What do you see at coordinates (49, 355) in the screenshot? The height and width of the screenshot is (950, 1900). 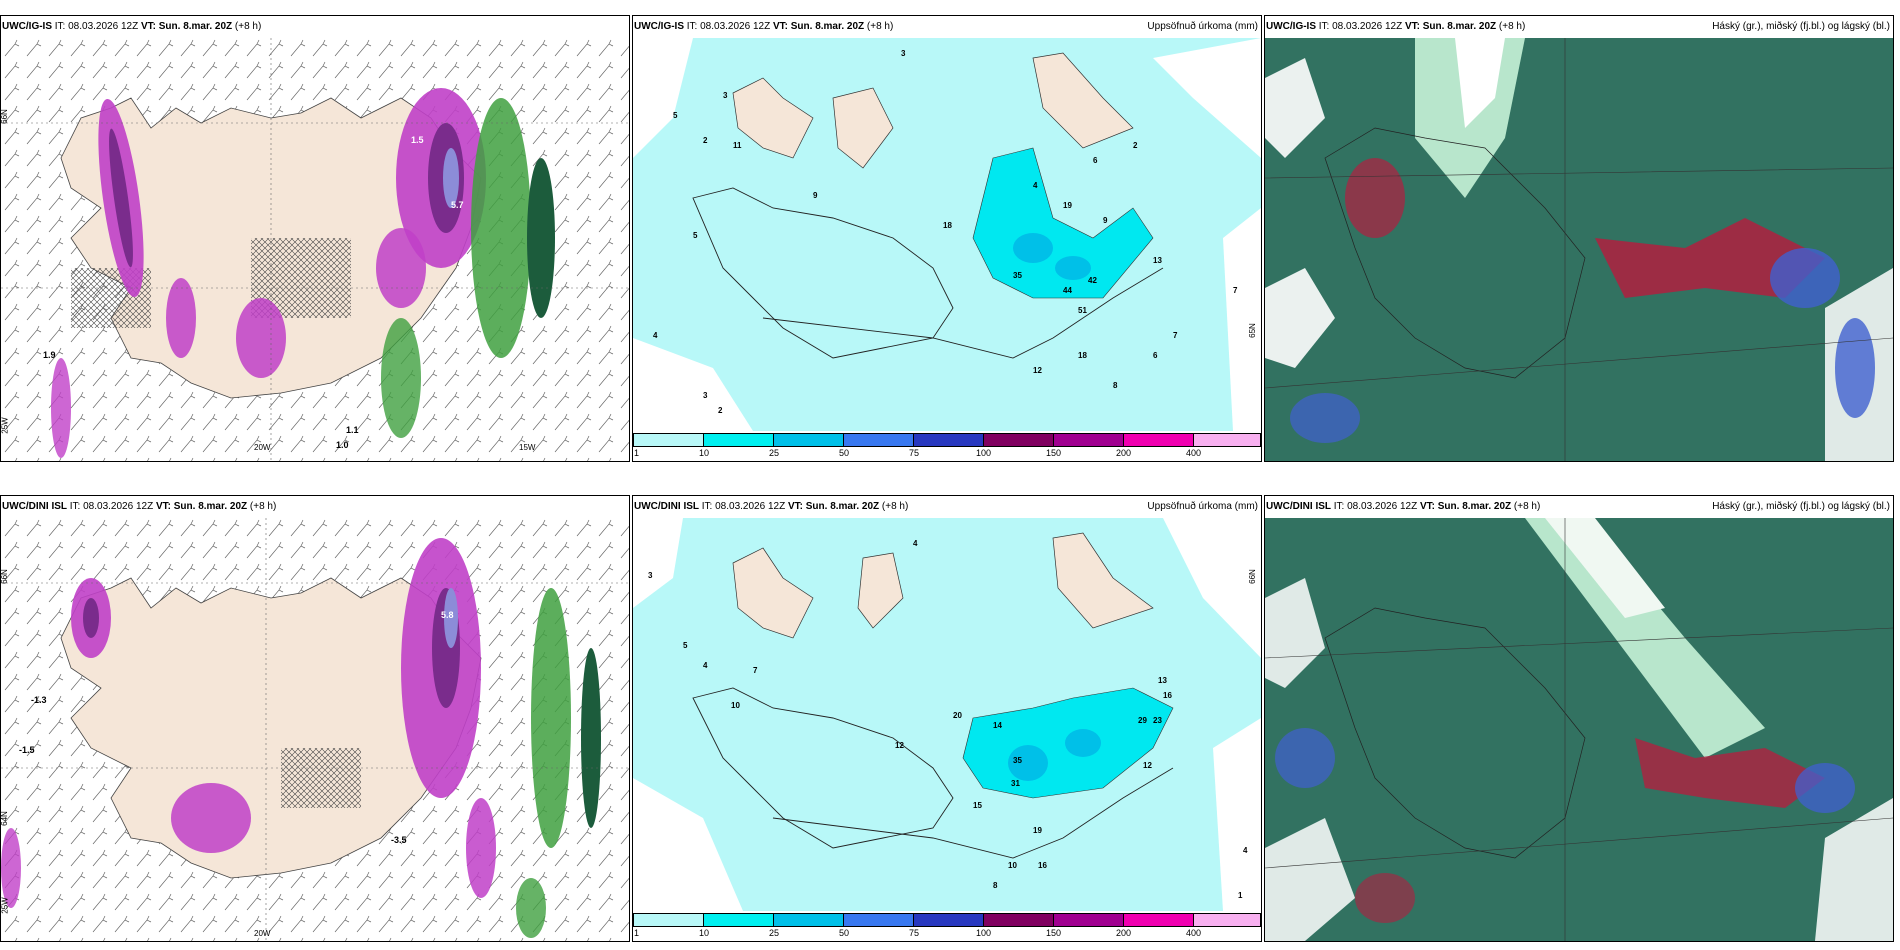 I see `svg-text: 1.9` at bounding box center [49, 355].